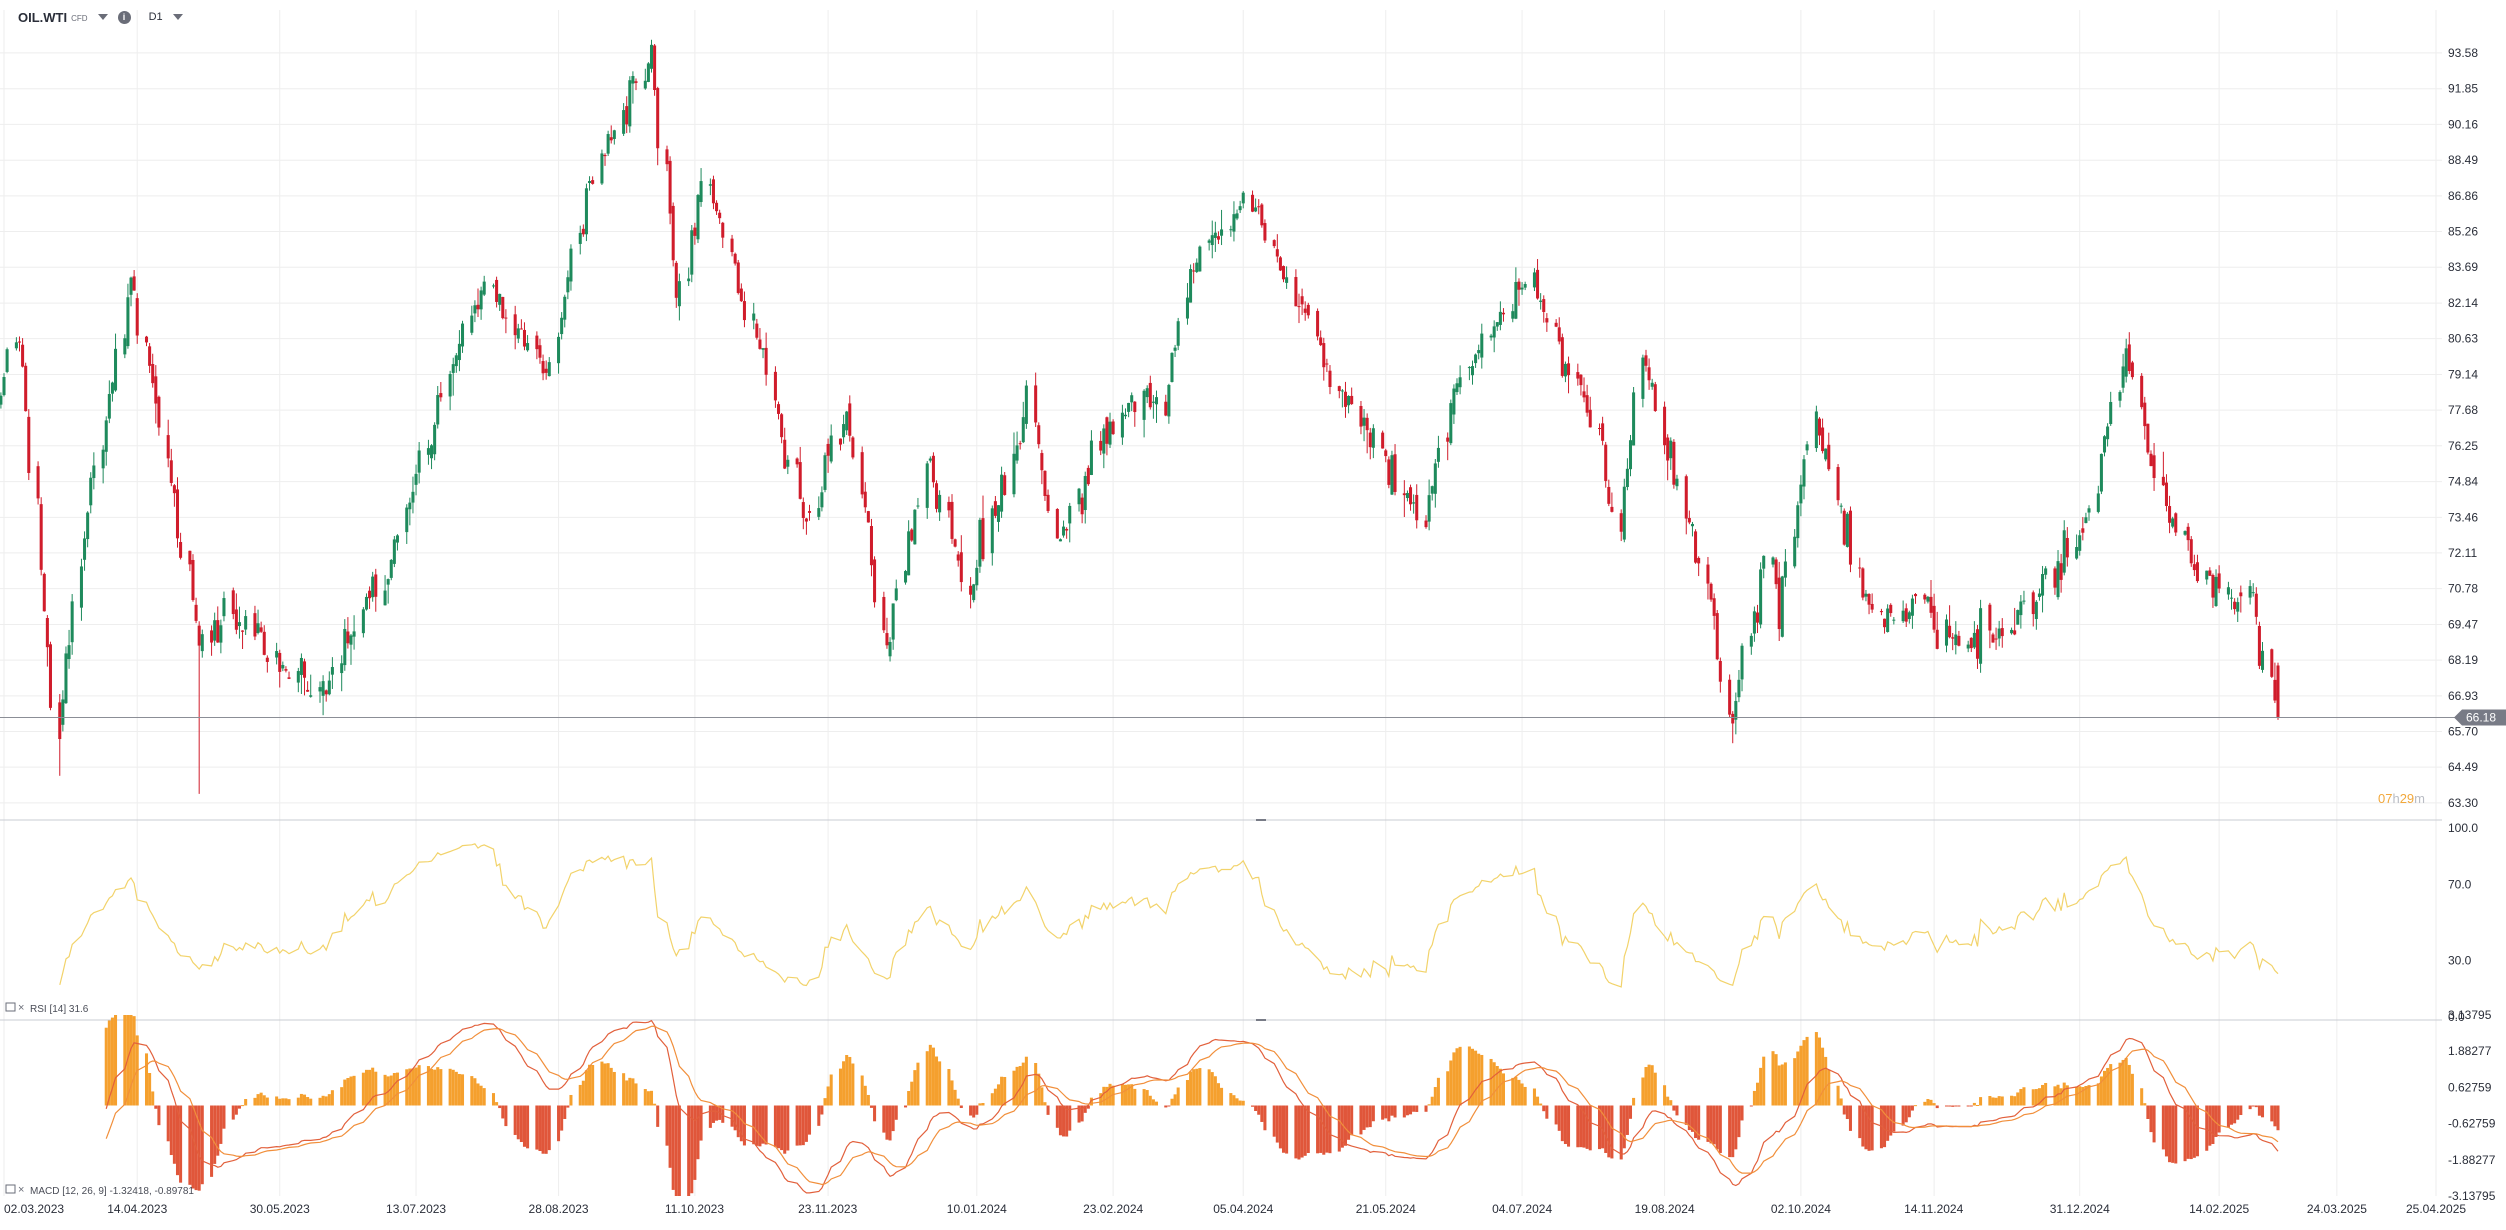 This screenshot has width=2506, height=1230. What do you see at coordinates (155, 17) in the screenshot?
I see `timeframe-selector: D1` at bounding box center [155, 17].